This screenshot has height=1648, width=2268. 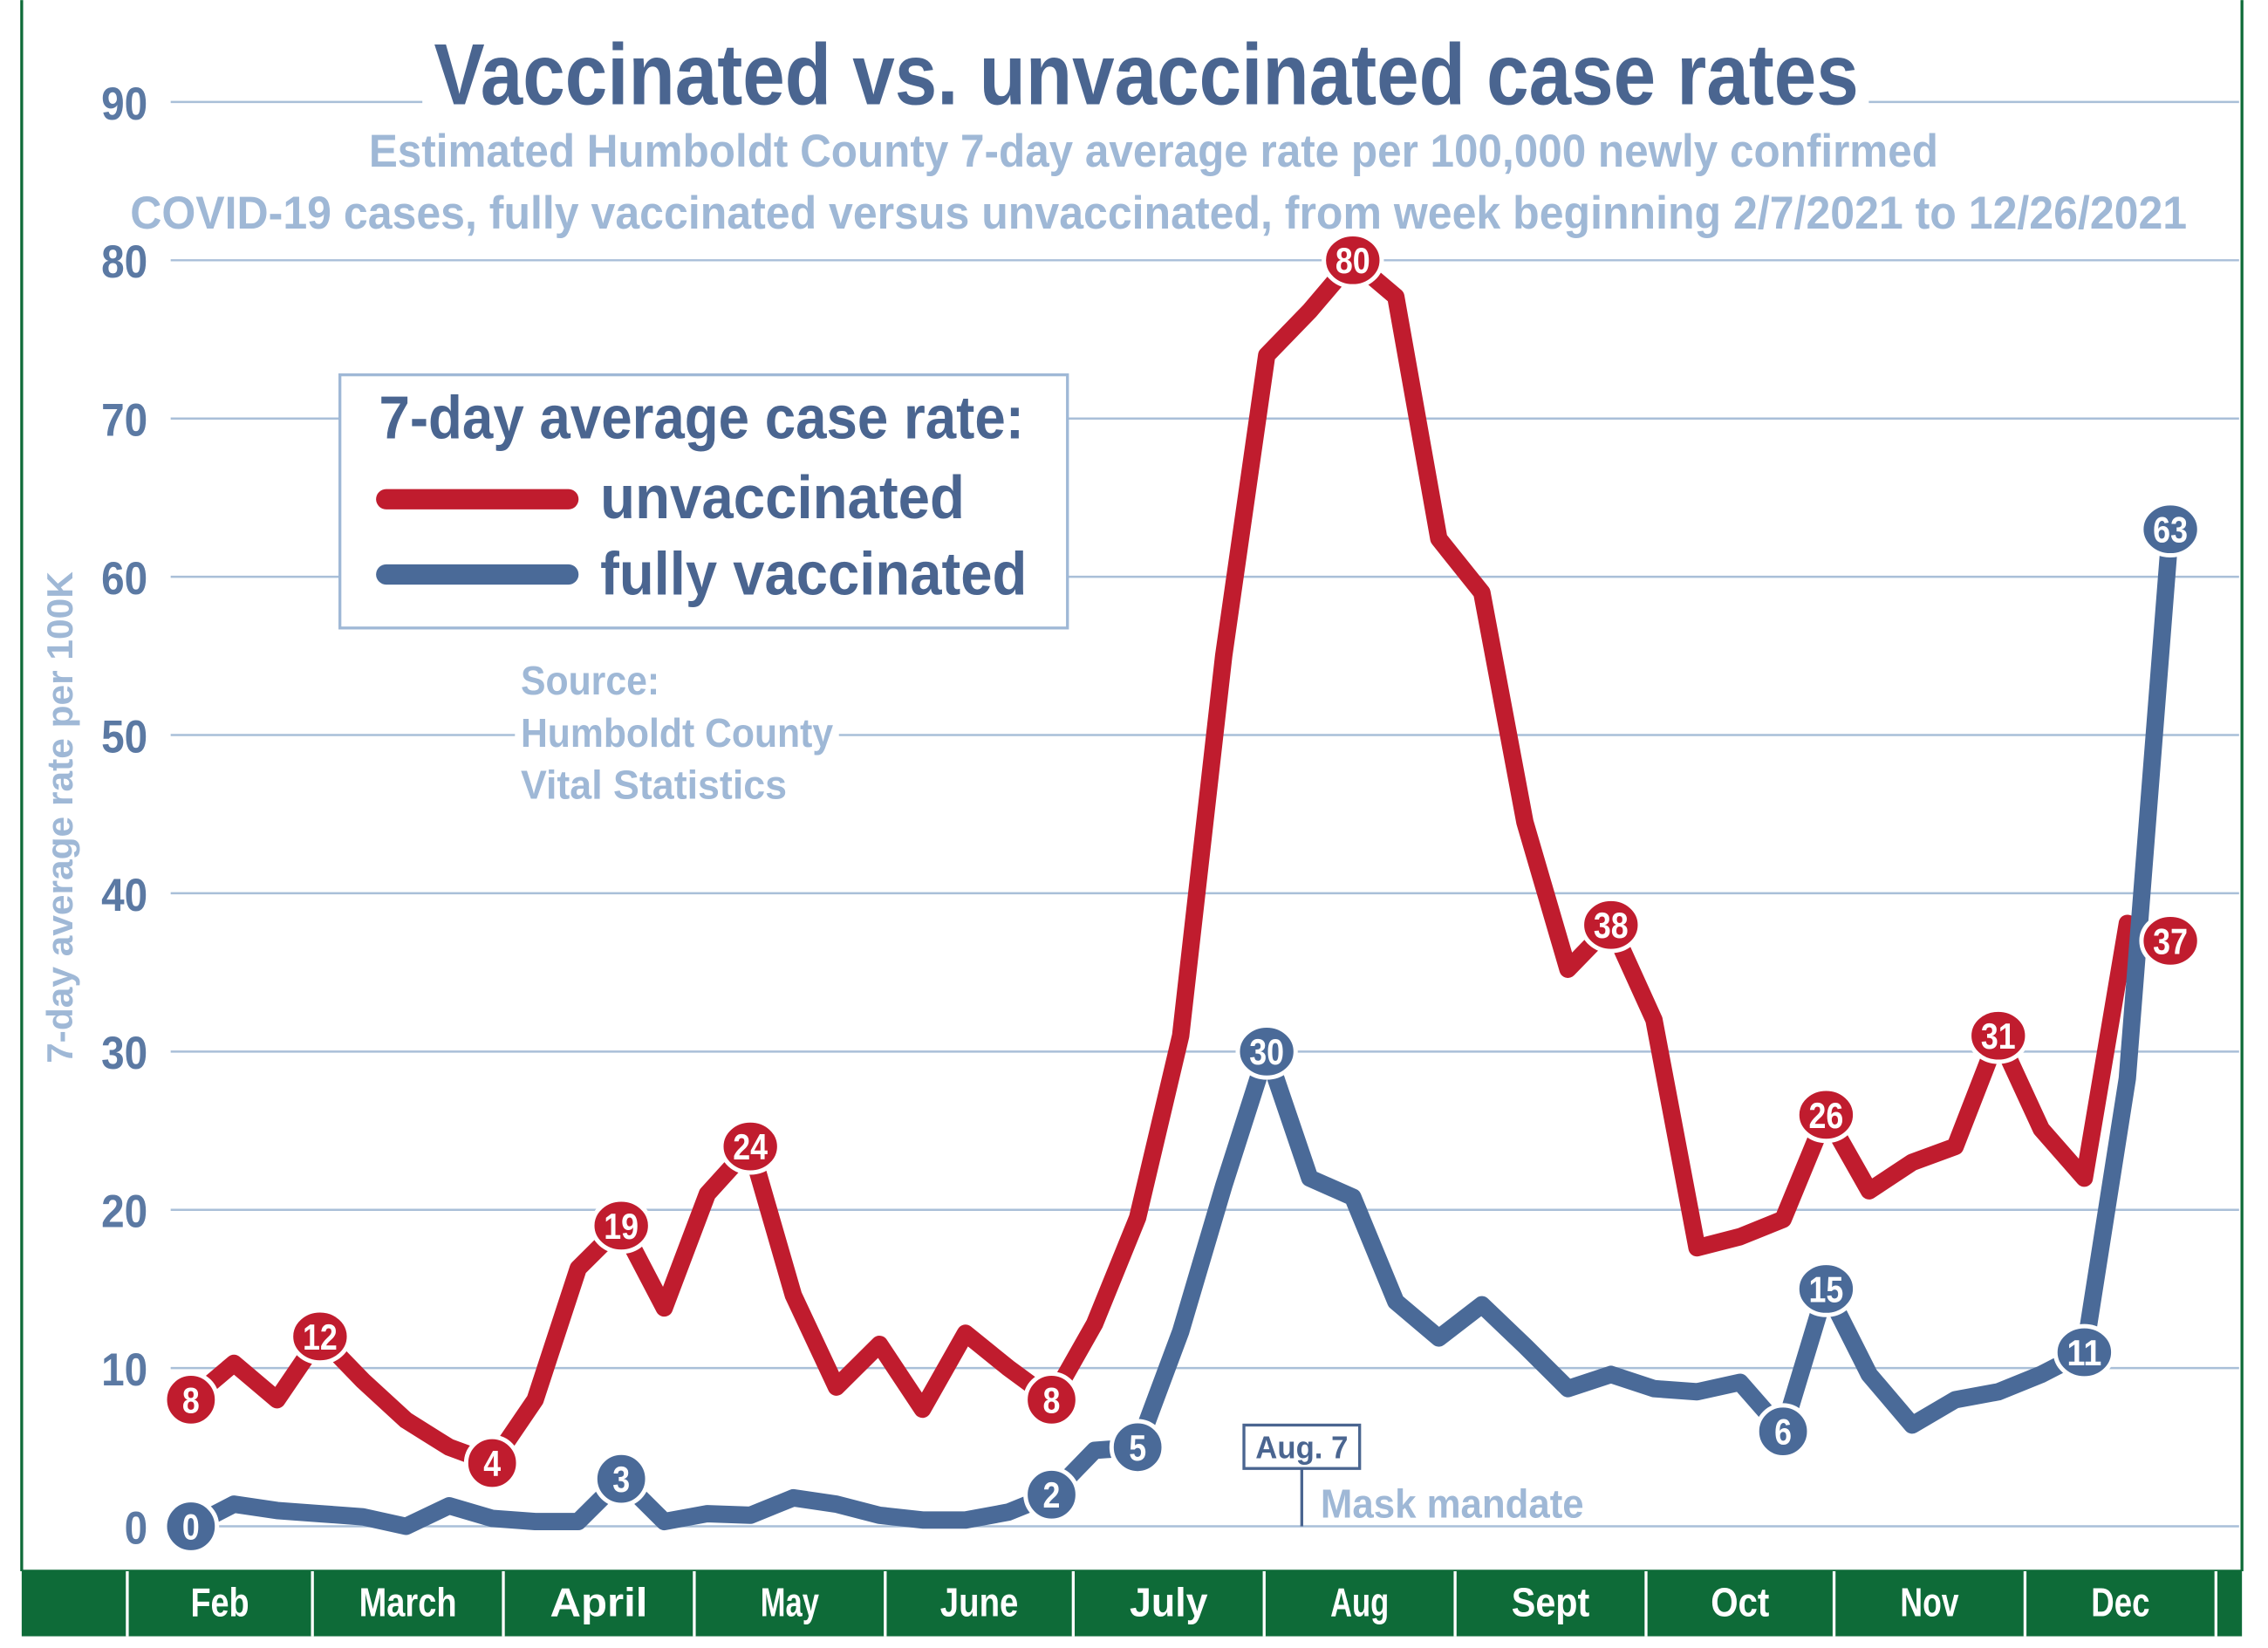 I want to click on y-tick-label: 20, so click(x=124, y=1212).